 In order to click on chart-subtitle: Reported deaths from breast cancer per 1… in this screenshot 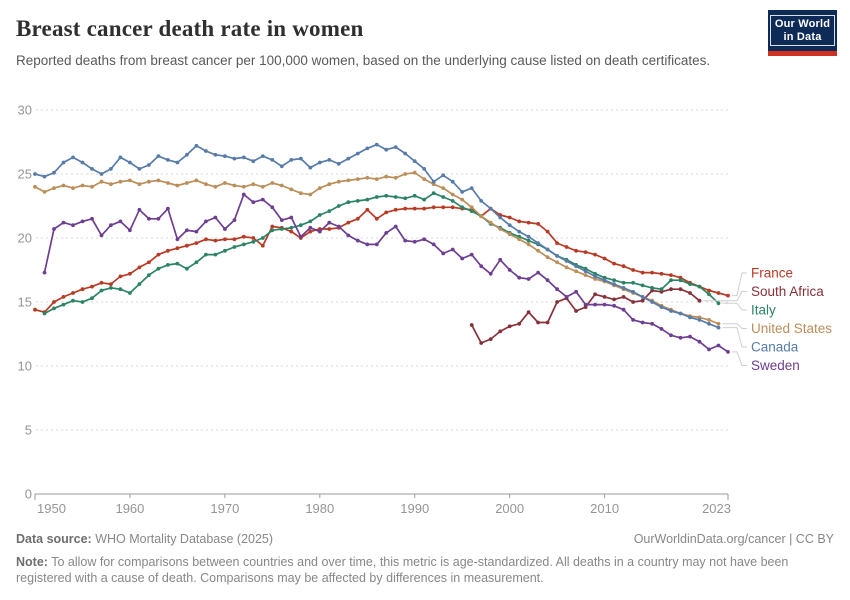, I will do `click(363, 60)`.